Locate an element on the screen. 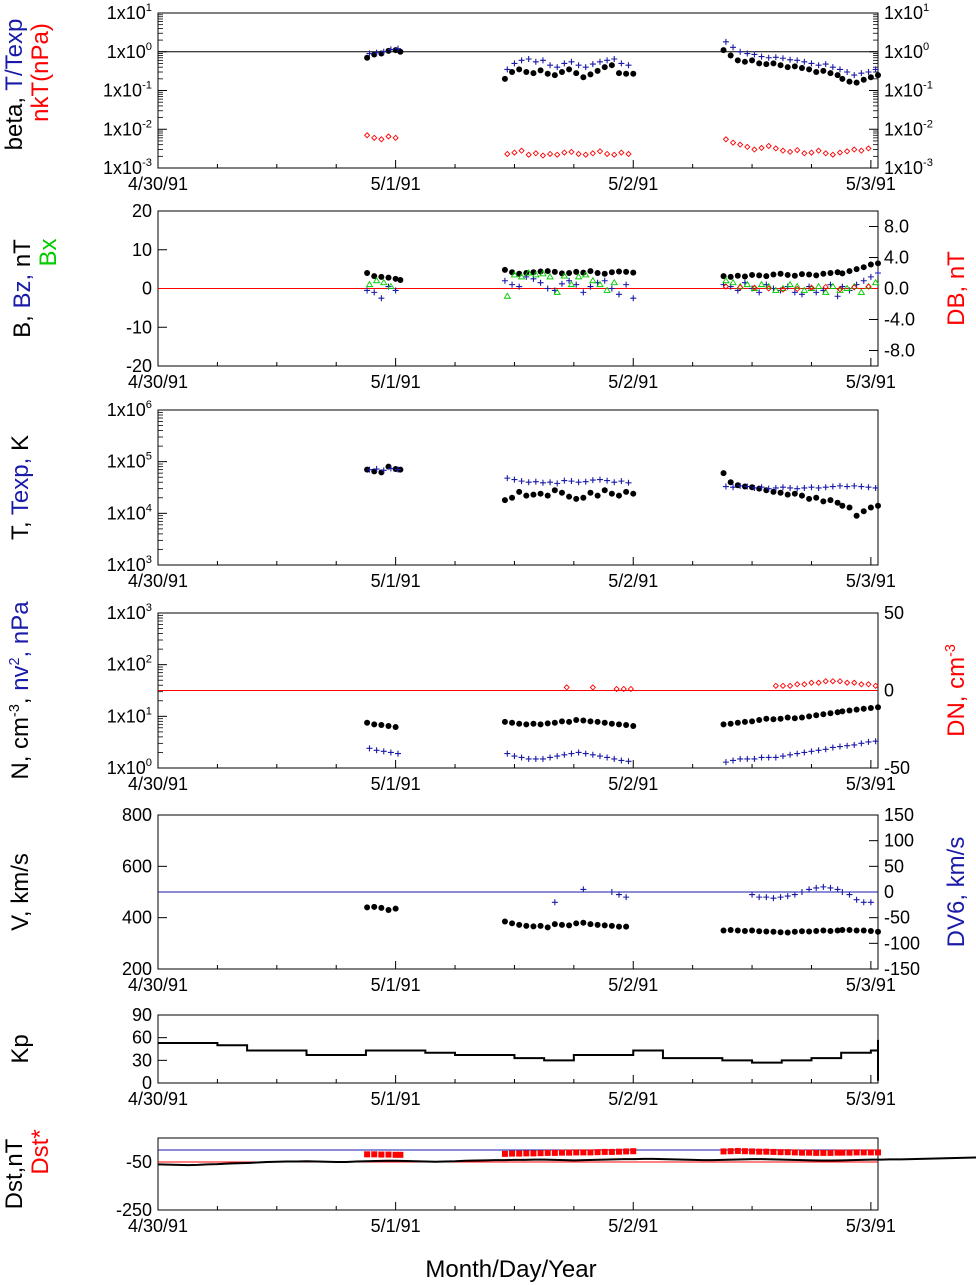 Image resolution: width=976 pixels, height=1285 pixels. plot-frame is located at coordinates (518, 1049).